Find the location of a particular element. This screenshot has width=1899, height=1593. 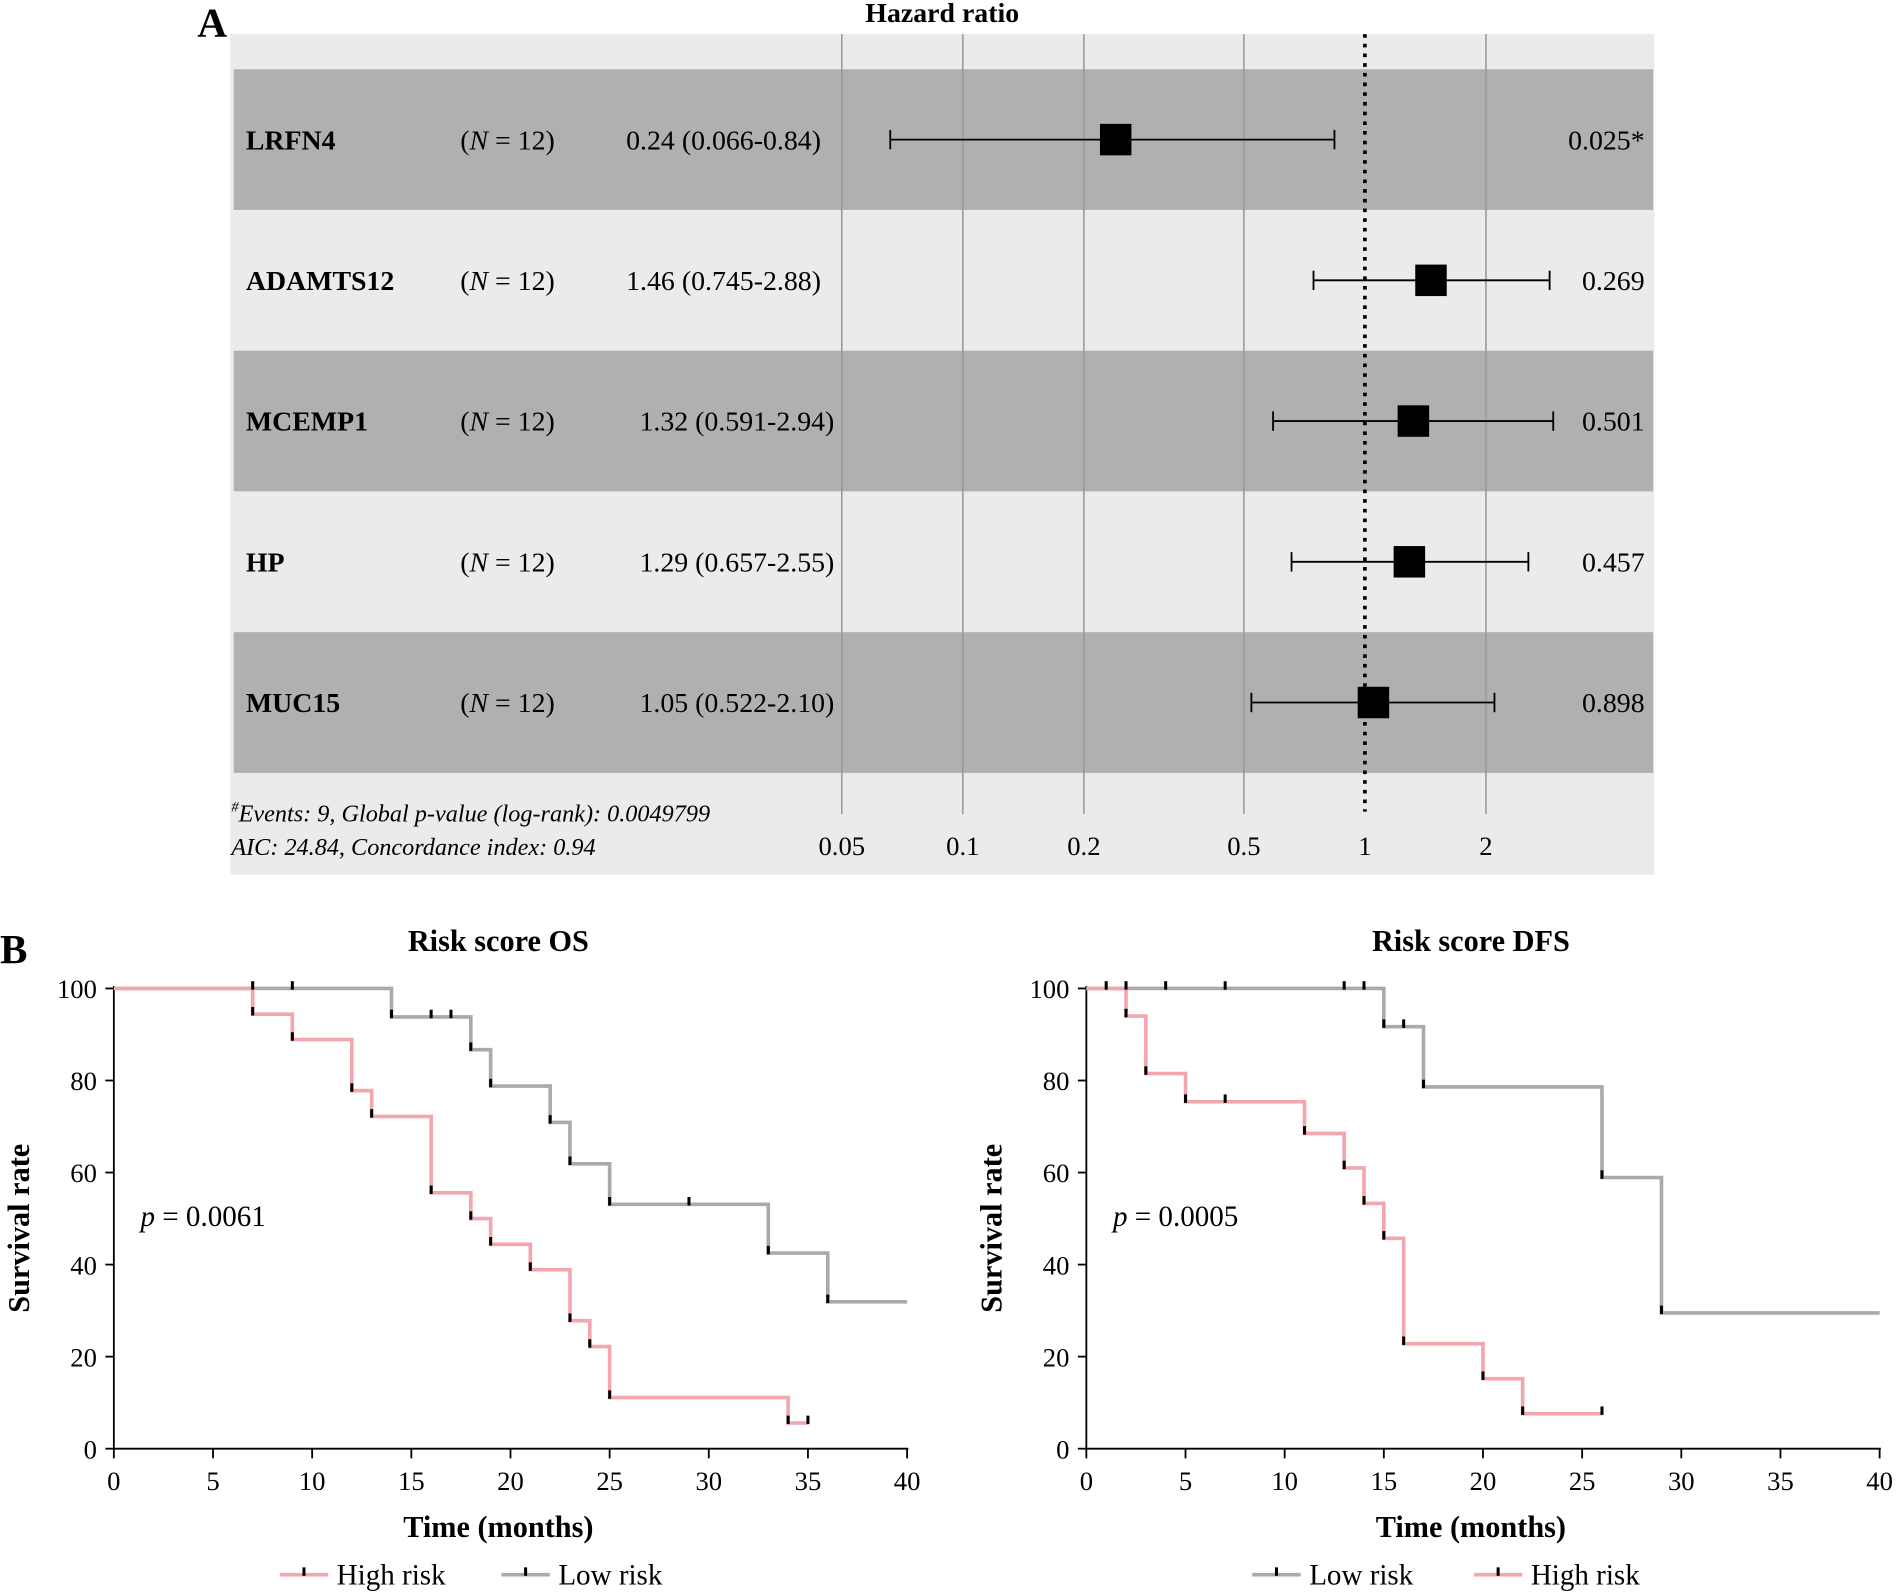

p-value-annotation: p = 0.0061 is located at coordinates (201, 1217).